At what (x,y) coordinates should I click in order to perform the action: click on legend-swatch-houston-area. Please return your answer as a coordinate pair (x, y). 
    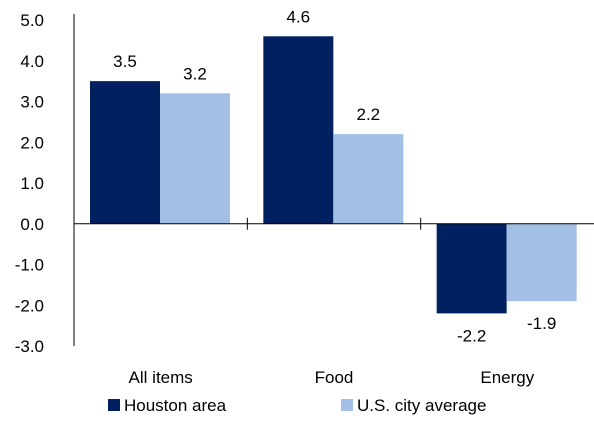
    Looking at the image, I should click on (114, 405).